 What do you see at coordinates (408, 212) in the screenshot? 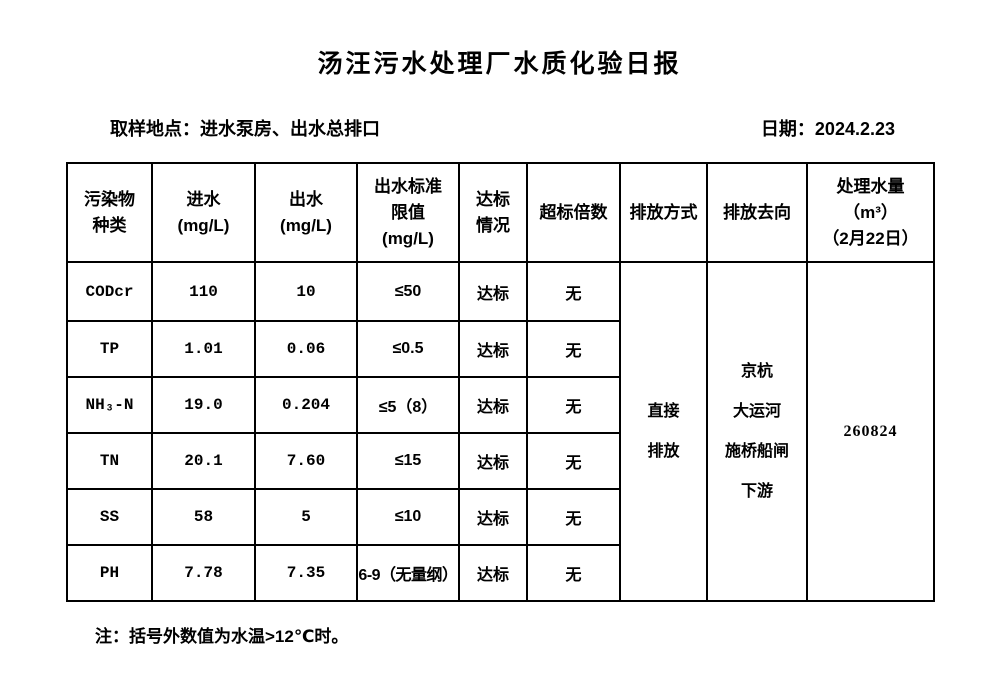
I see `header-effluent-limit: 出水标准 限值 (mg/L)` at bounding box center [408, 212].